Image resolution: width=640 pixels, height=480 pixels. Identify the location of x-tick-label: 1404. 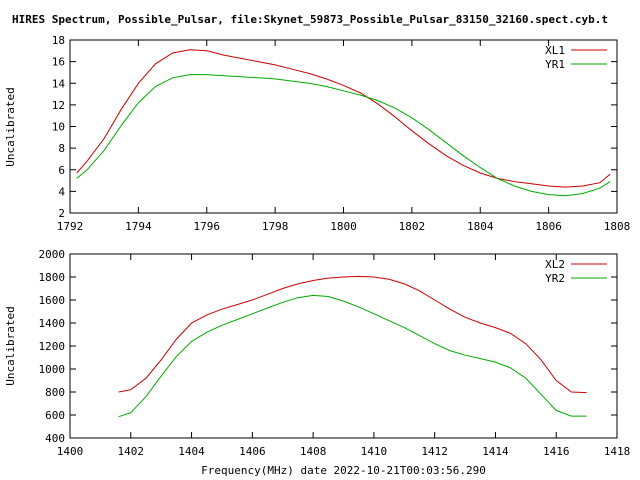
(191, 451).